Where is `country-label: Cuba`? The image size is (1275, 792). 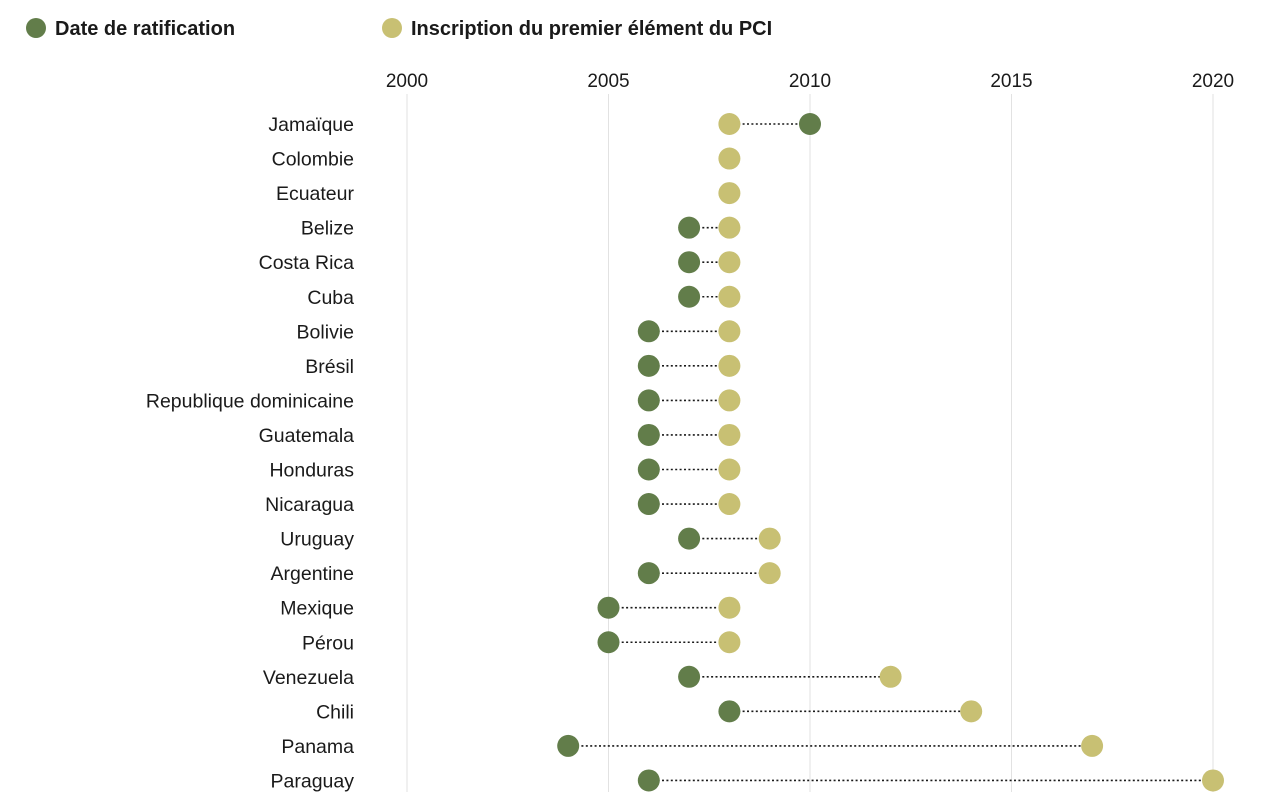
country-label: Cuba is located at coordinates (330, 298).